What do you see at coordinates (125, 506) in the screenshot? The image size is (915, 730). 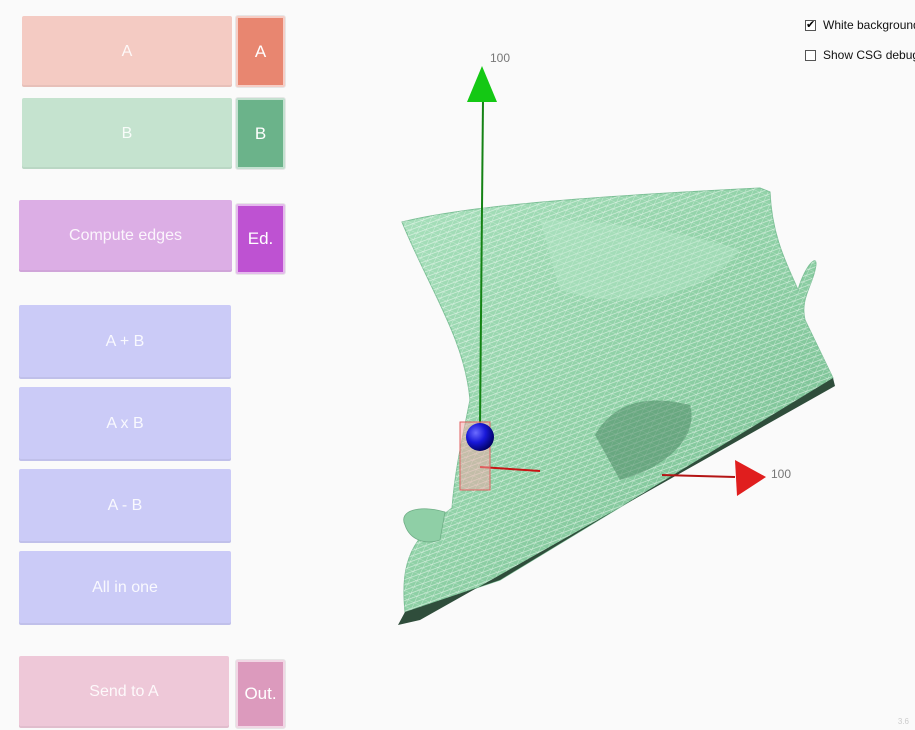 I see `difference-button: A - B` at bounding box center [125, 506].